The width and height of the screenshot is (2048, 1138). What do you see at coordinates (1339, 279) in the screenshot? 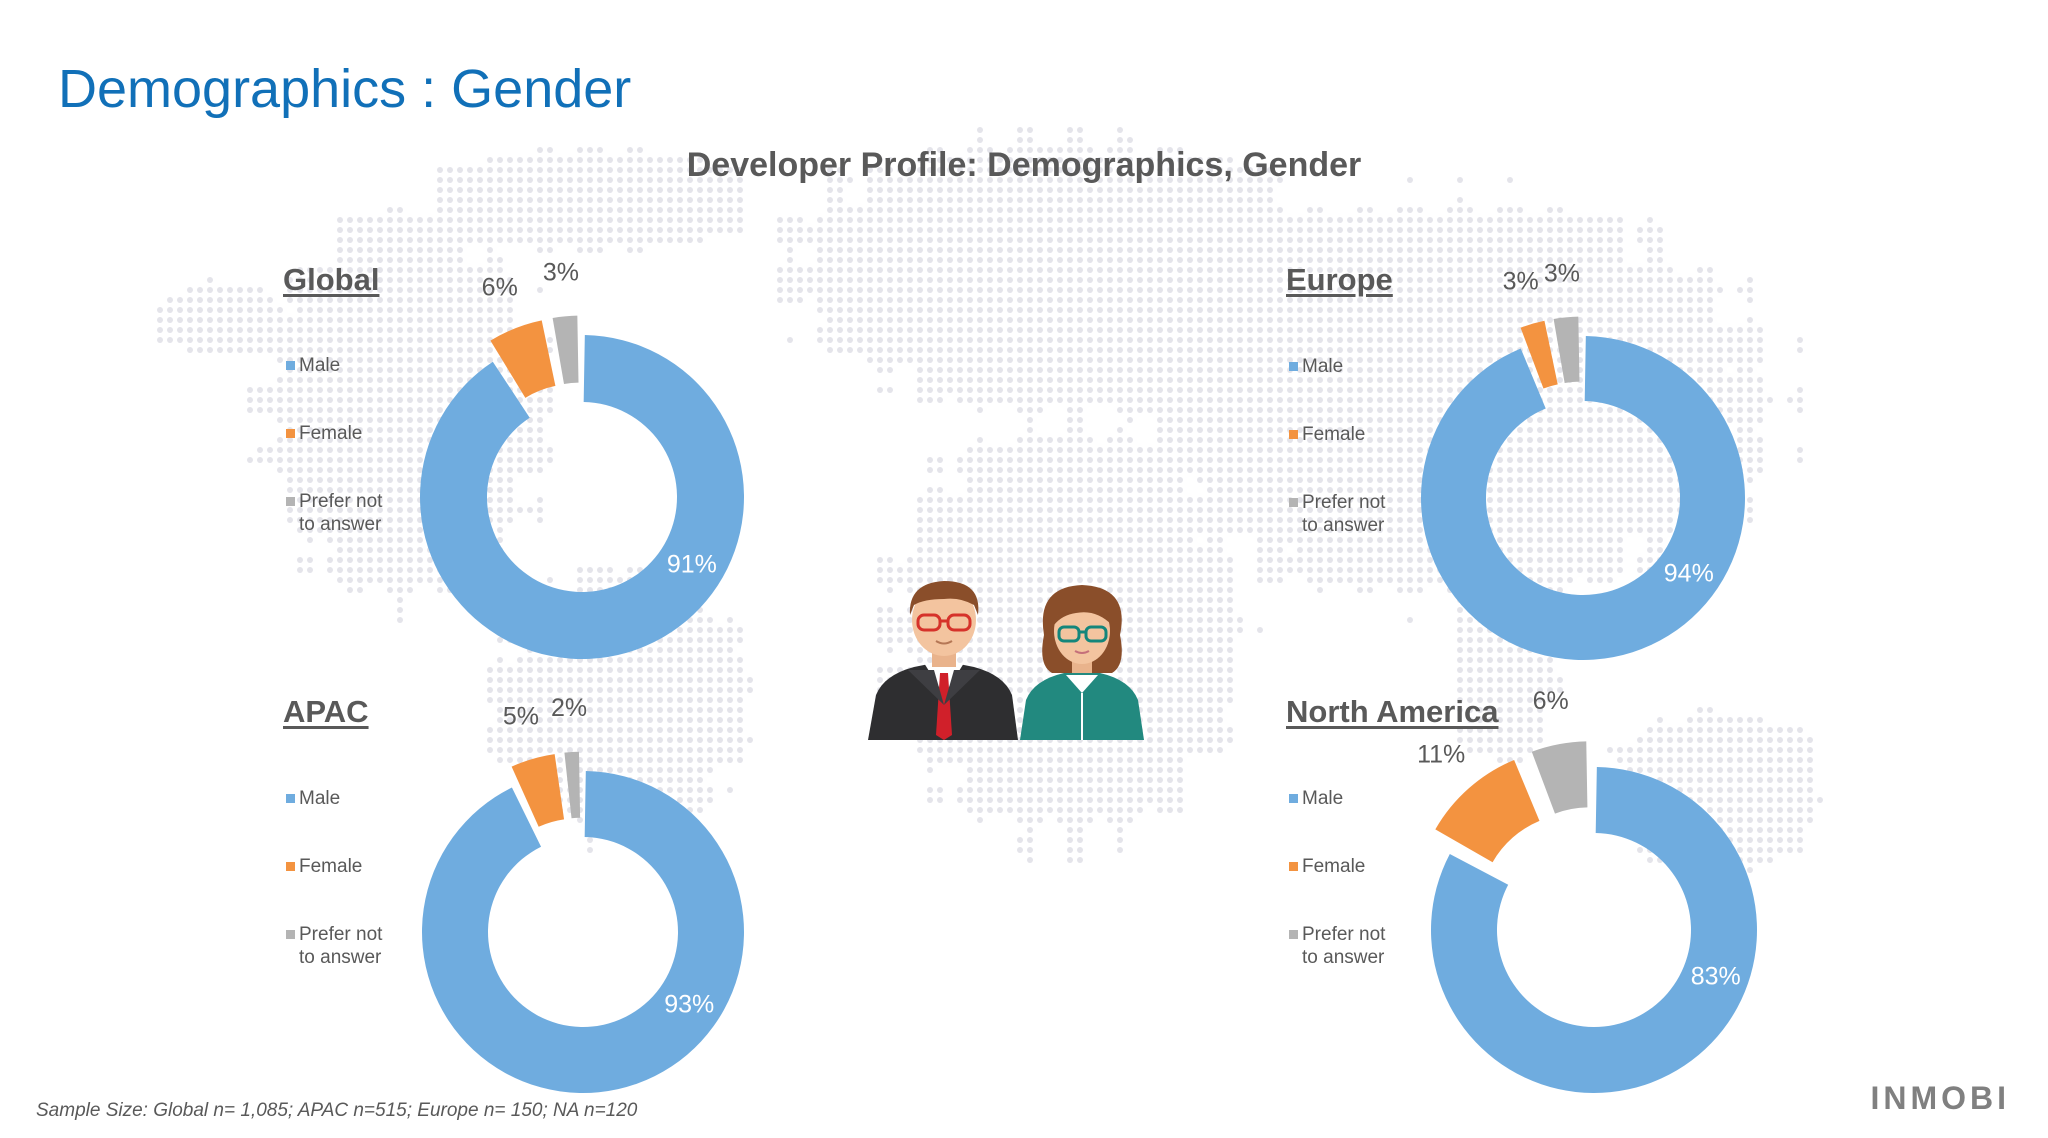
I see `europe-chart-title: Europe` at bounding box center [1339, 279].